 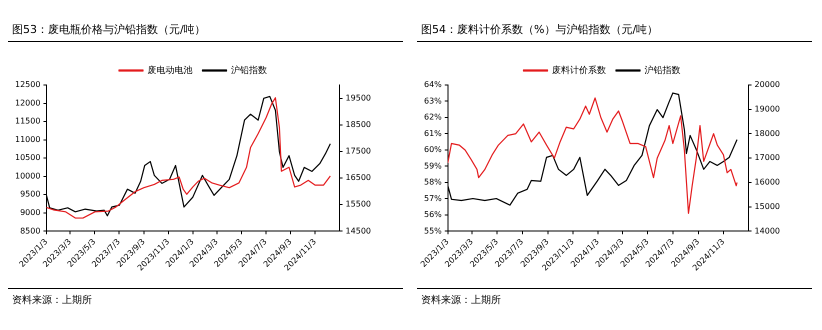 What do you see at coordinates (433, 231) in the screenshot?
I see `y-tick-label: 55%` at bounding box center [433, 231].